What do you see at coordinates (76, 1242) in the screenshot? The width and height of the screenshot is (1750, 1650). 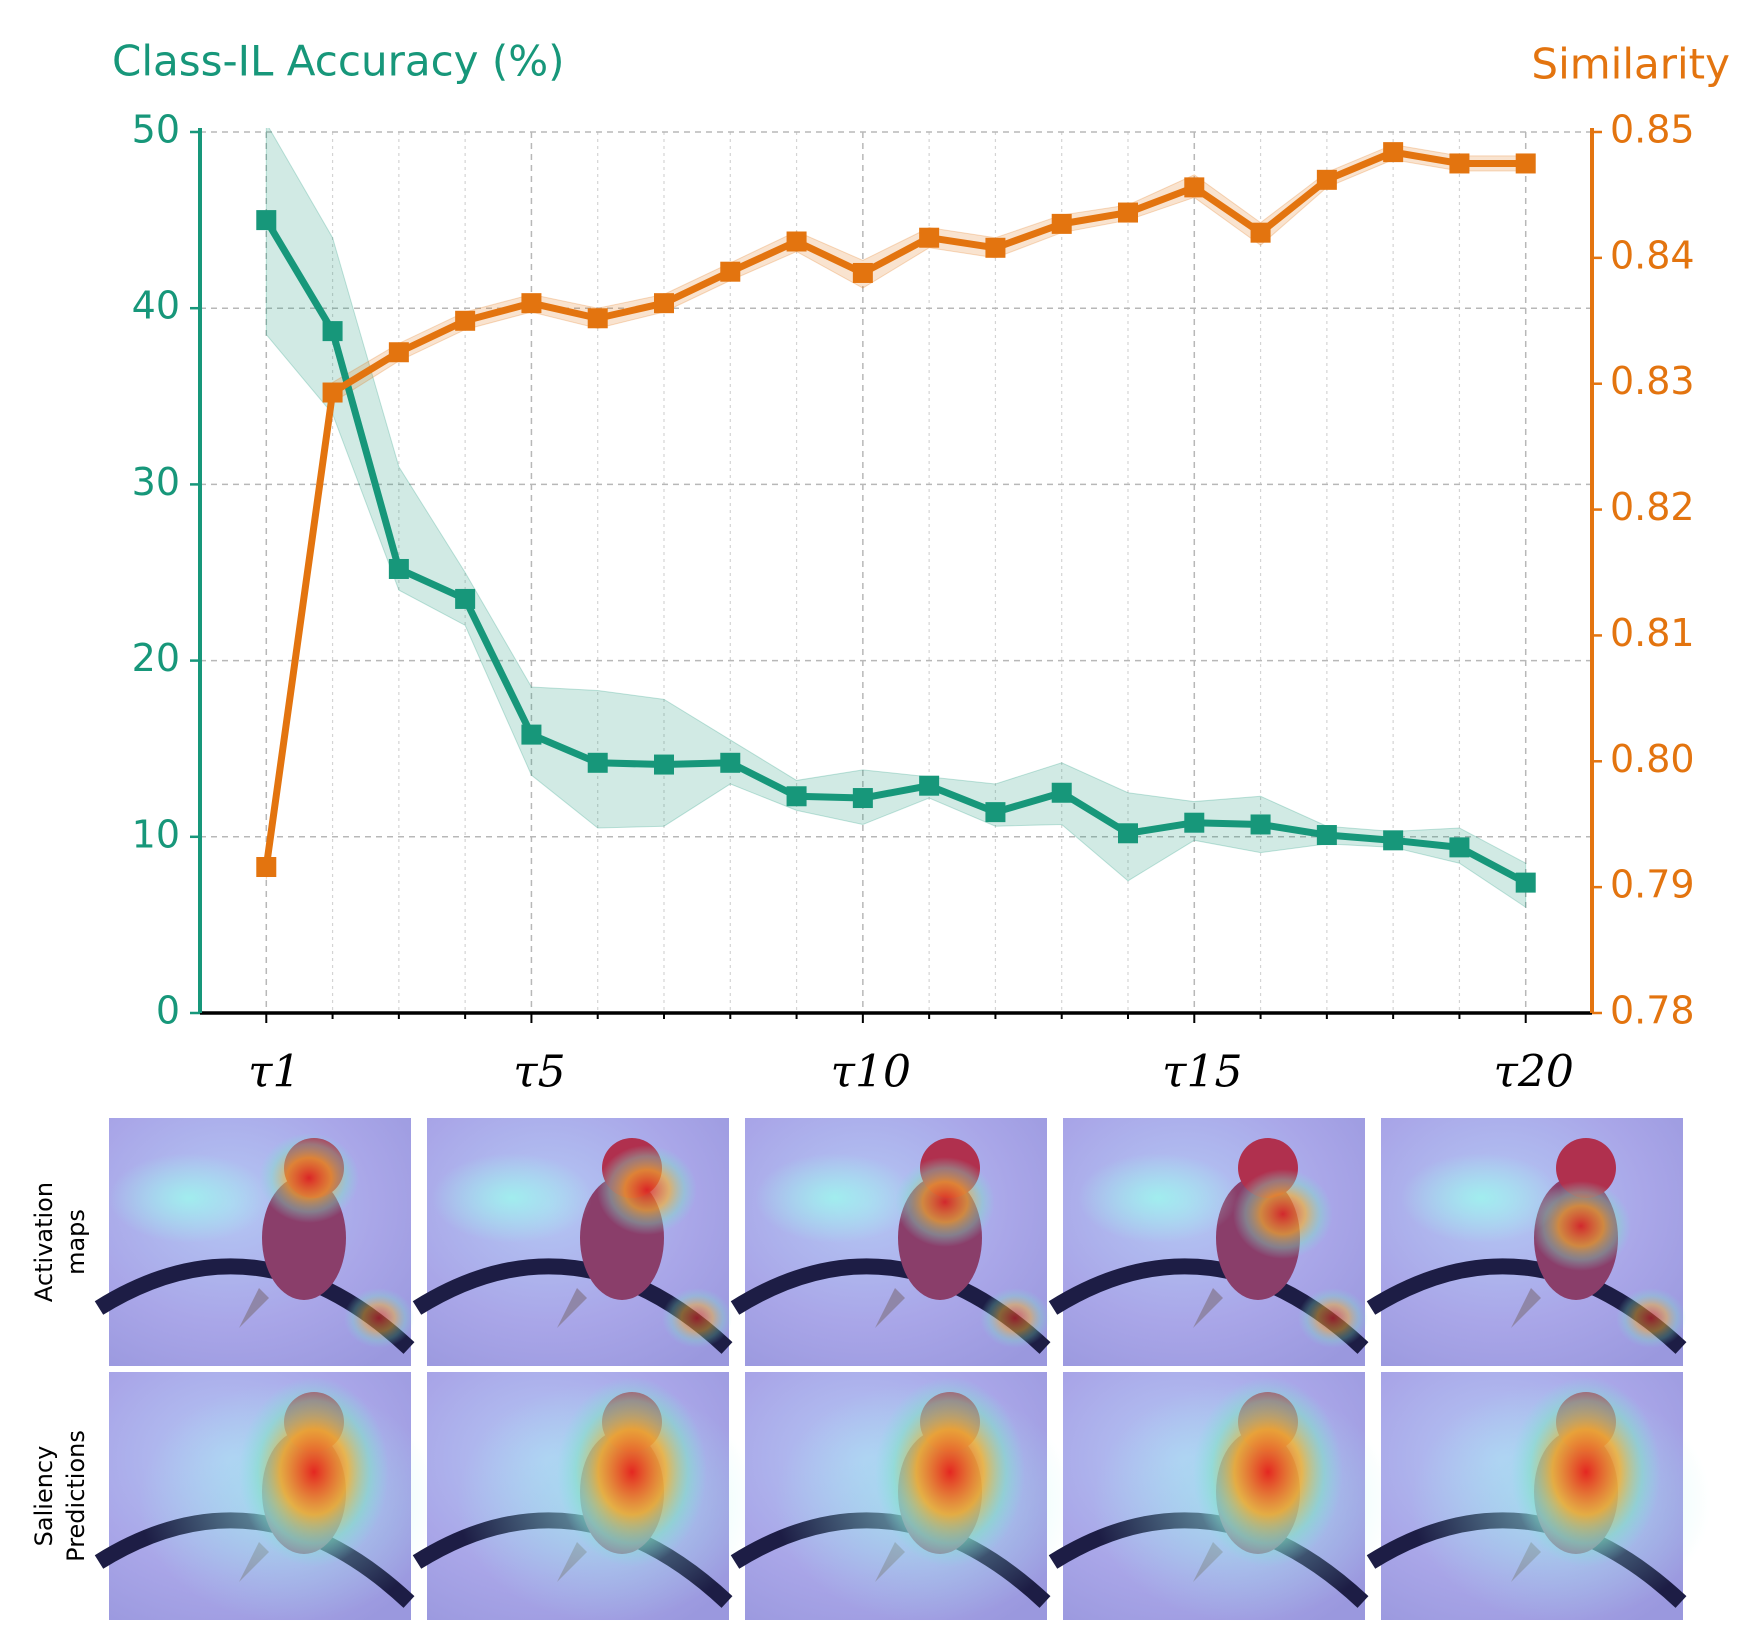 I see `row-label: maps` at bounding box center [76, 1242].